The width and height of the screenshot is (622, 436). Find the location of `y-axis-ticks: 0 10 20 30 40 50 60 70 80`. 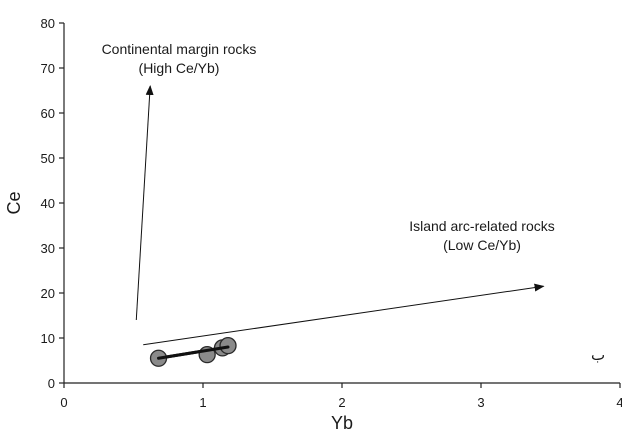

y-axis-ticks: 0 10 20 30 40 50 60 70 80 is located at coordinates (52, 203).